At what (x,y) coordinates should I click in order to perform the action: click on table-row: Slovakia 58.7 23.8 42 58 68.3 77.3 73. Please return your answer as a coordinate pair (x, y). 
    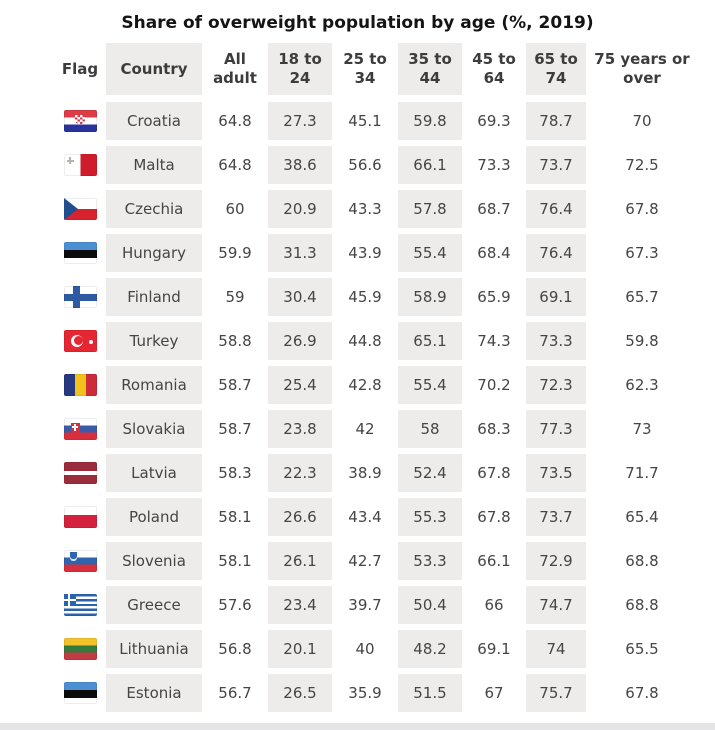
    Looking at the image, I should click on (386, 429).